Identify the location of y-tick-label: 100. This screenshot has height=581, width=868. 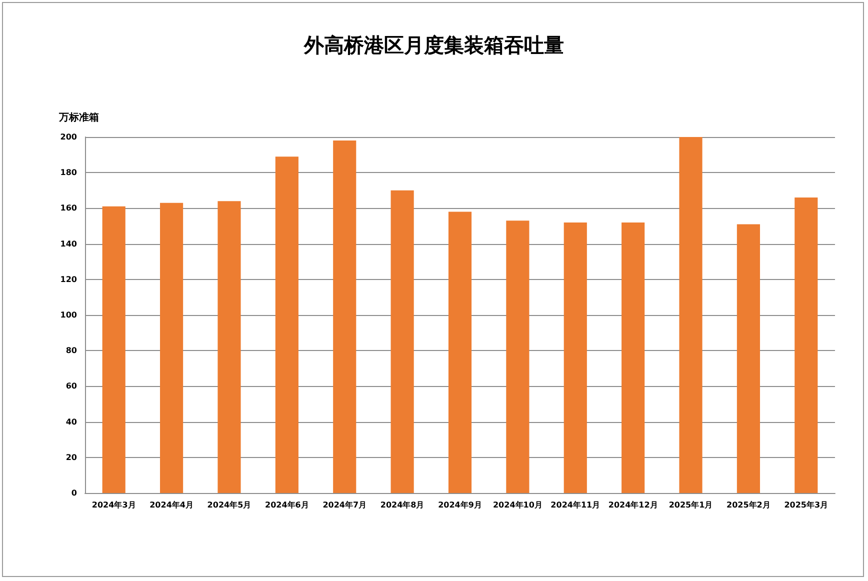
(69, 315).